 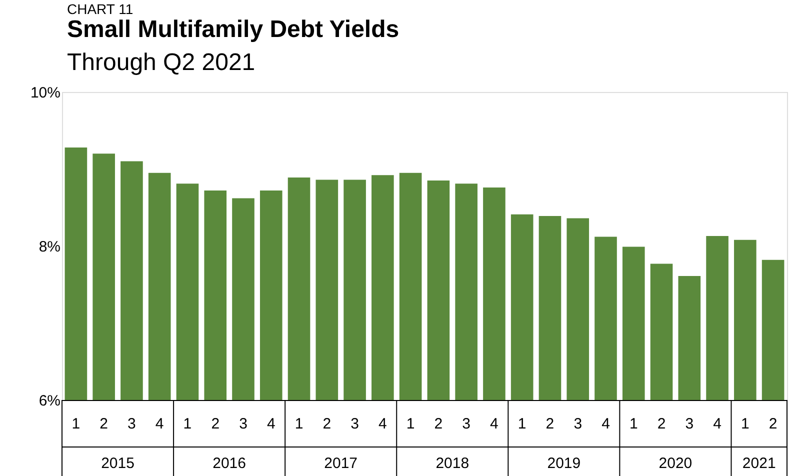 What do you see at coordinates (229, 463) in the screenshot?
I see `text: 2016` at bounding box center [229, 463].